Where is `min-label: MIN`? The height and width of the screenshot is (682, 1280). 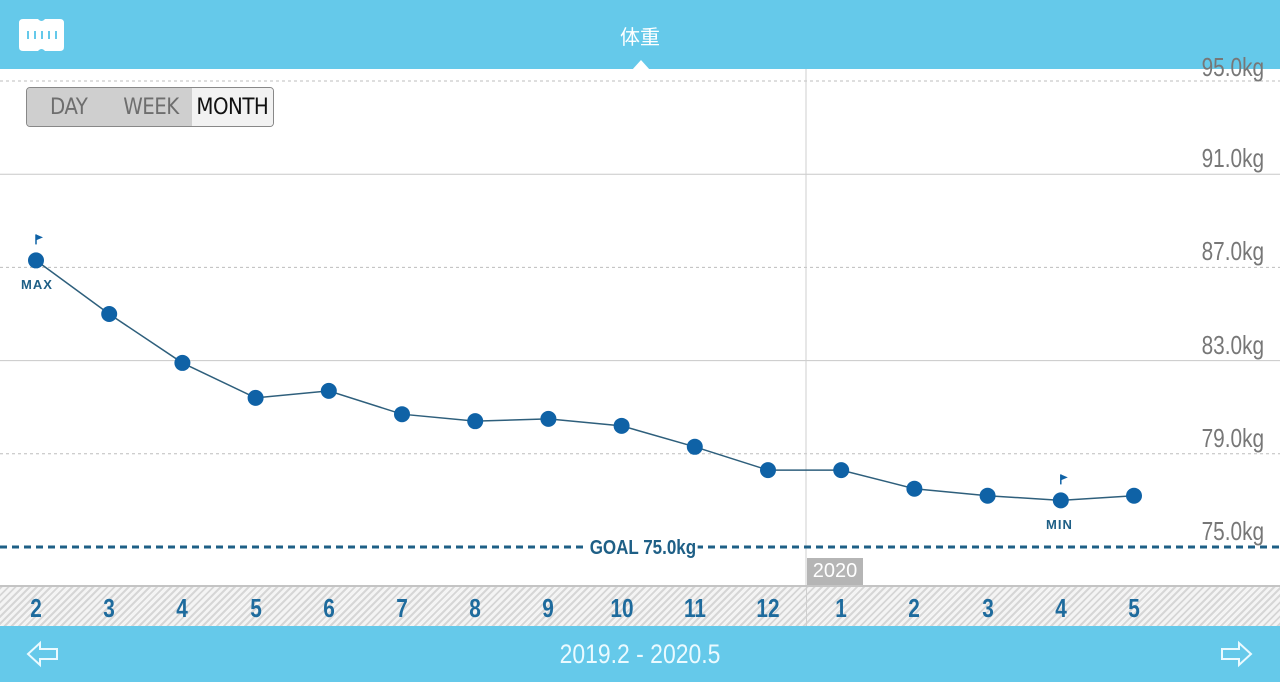 min-label: MIN is located at coordinates (1059, 524).